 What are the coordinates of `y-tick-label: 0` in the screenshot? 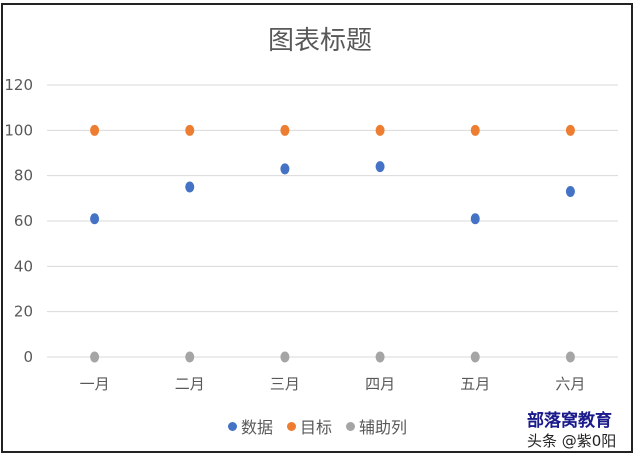 It's located at (28, 357).